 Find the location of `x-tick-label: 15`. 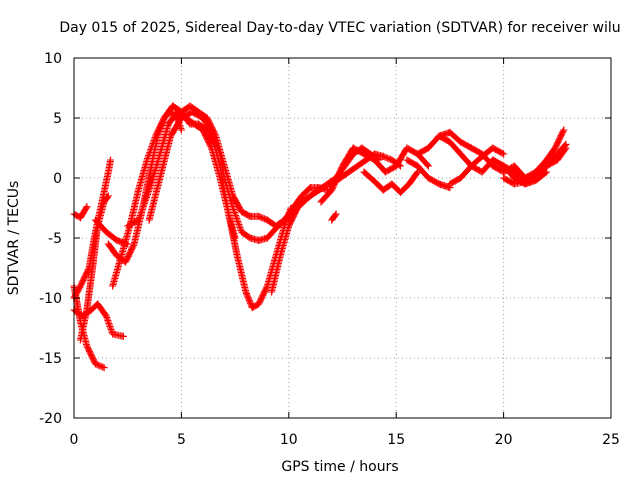

x-tick-label: 15 is located at coordinates (396, 440).